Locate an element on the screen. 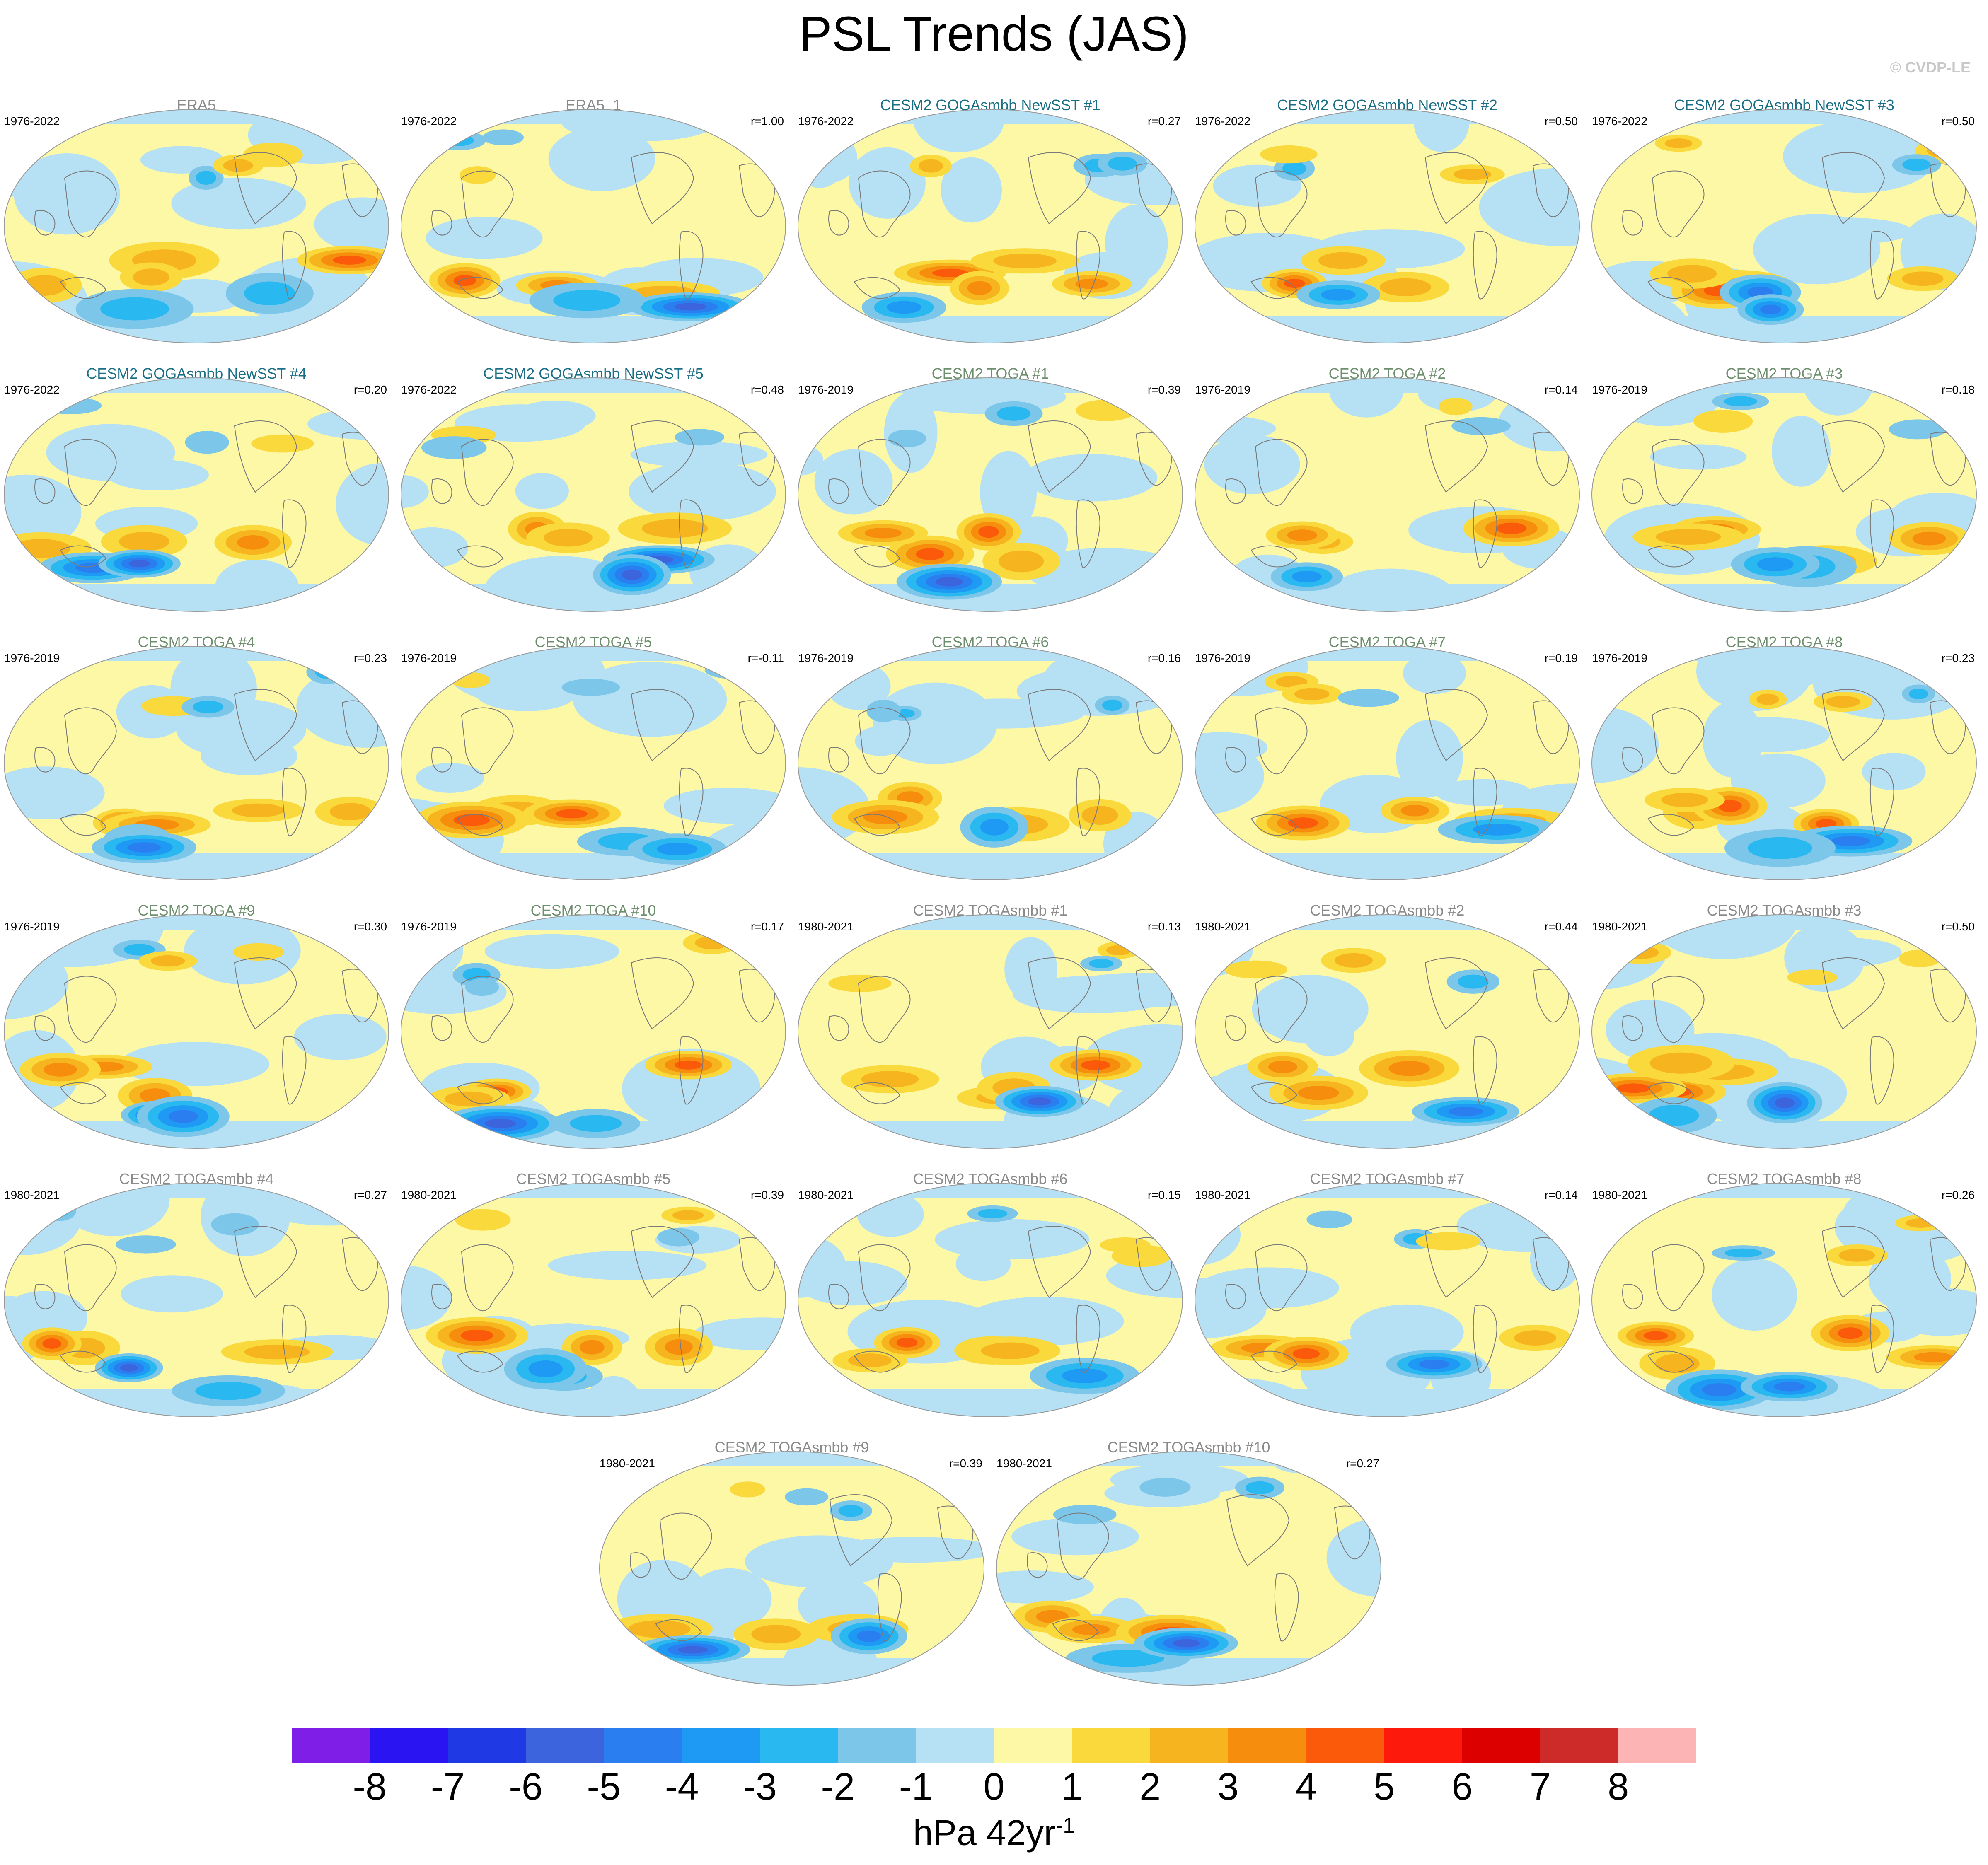 The width and height of the screenshot is (1988, 1865). colorbar-cell is located at coordinates (486, 1745).